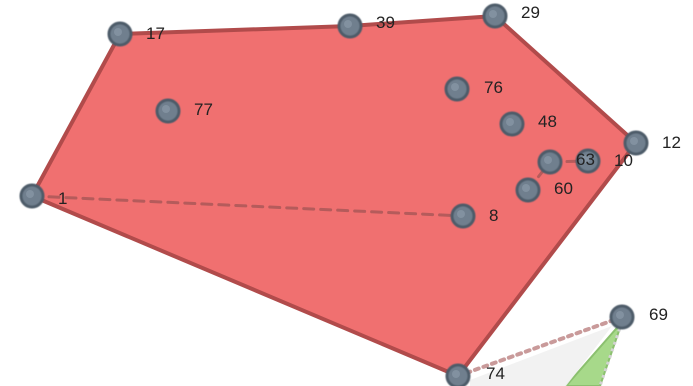  What do you see at coordinates (671, 142) in the screenshot?
I see `node-label-12: 12` at bounding box center [671, 142].